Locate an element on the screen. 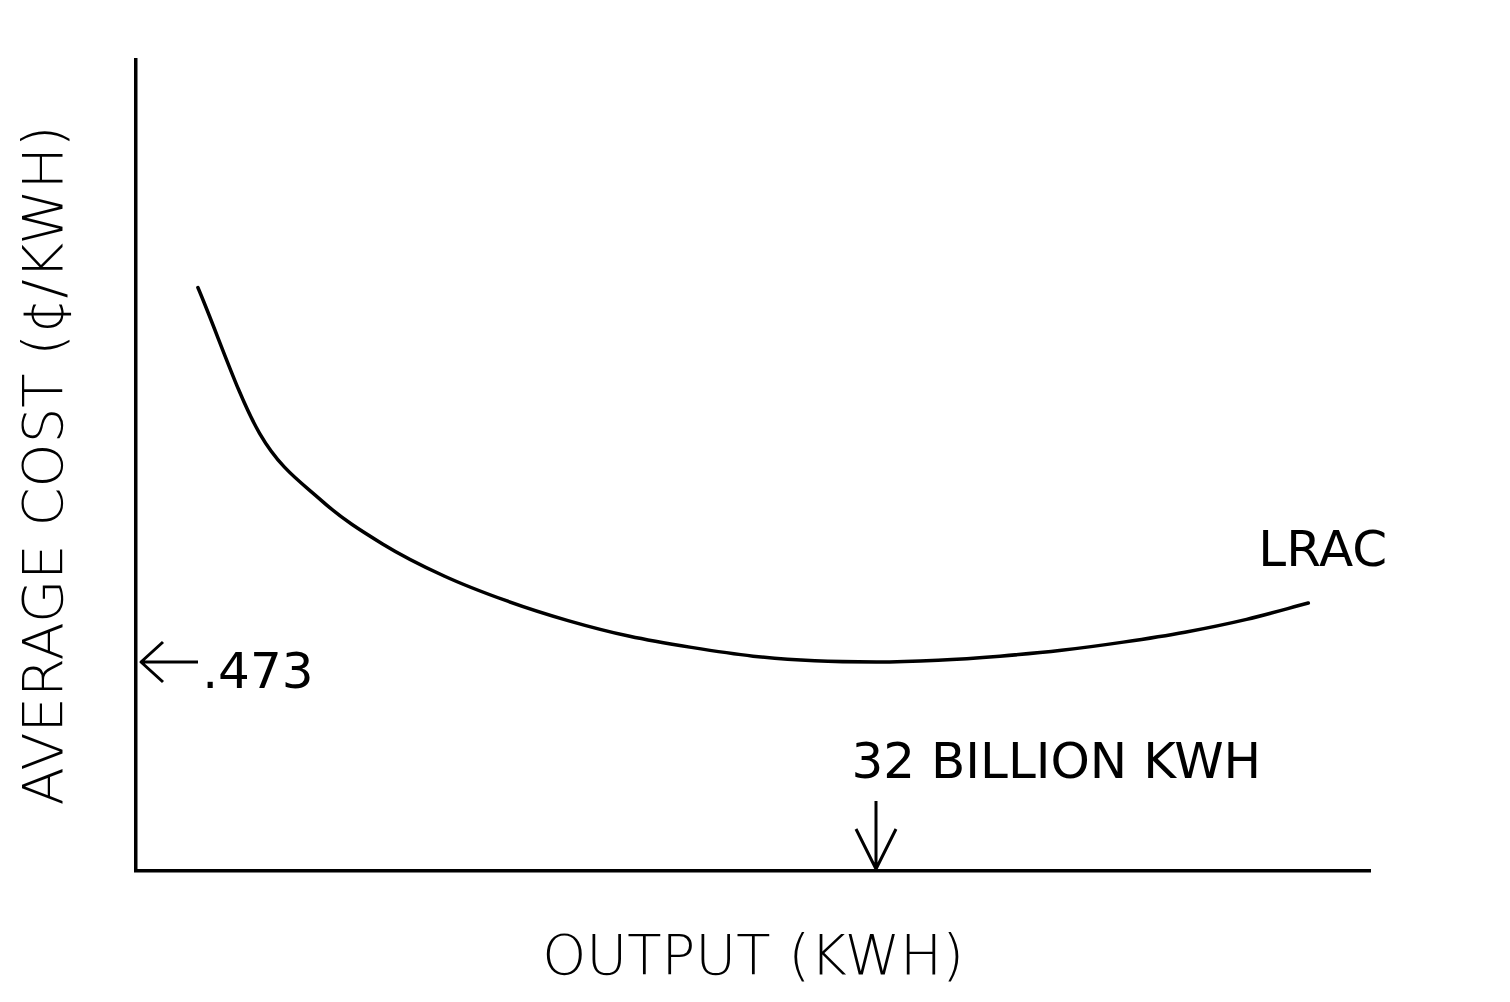 This screenshot has height=1002, width=1510. y-axis-title: AVERAGE COST (¢/KWH) is located at coordinates (43, 465).